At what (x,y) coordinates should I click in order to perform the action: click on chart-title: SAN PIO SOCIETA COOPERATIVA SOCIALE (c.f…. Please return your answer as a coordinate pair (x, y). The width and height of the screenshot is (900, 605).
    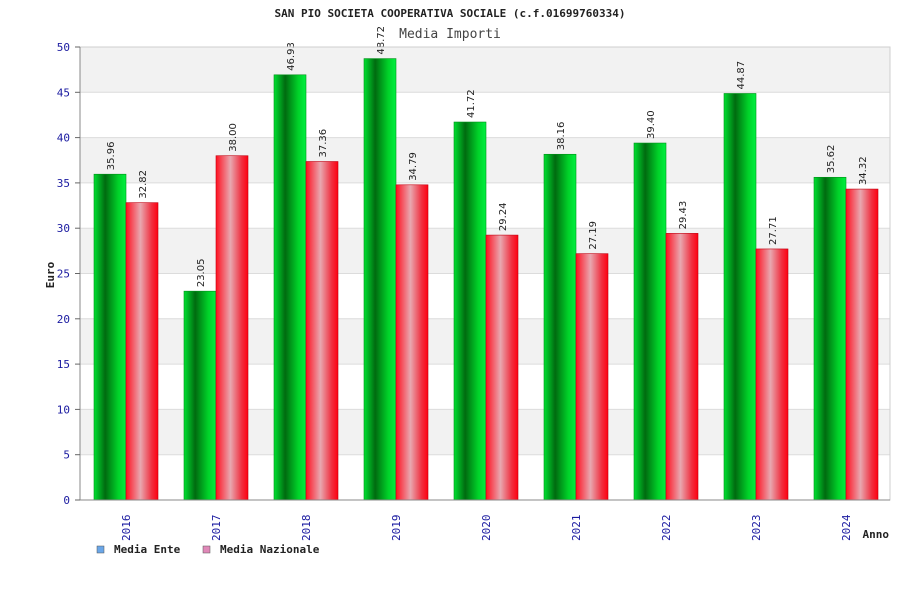
    Looking at the image, I should click on (450, 13).